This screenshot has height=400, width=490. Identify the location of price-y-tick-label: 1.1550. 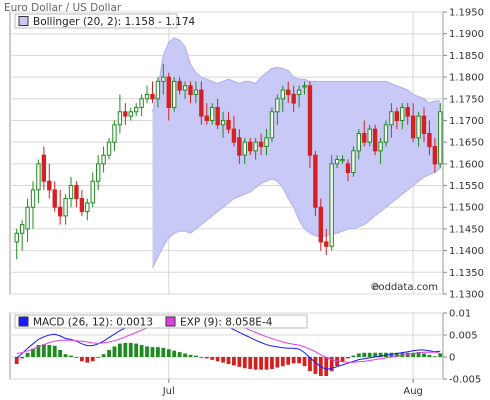
(466, 186).